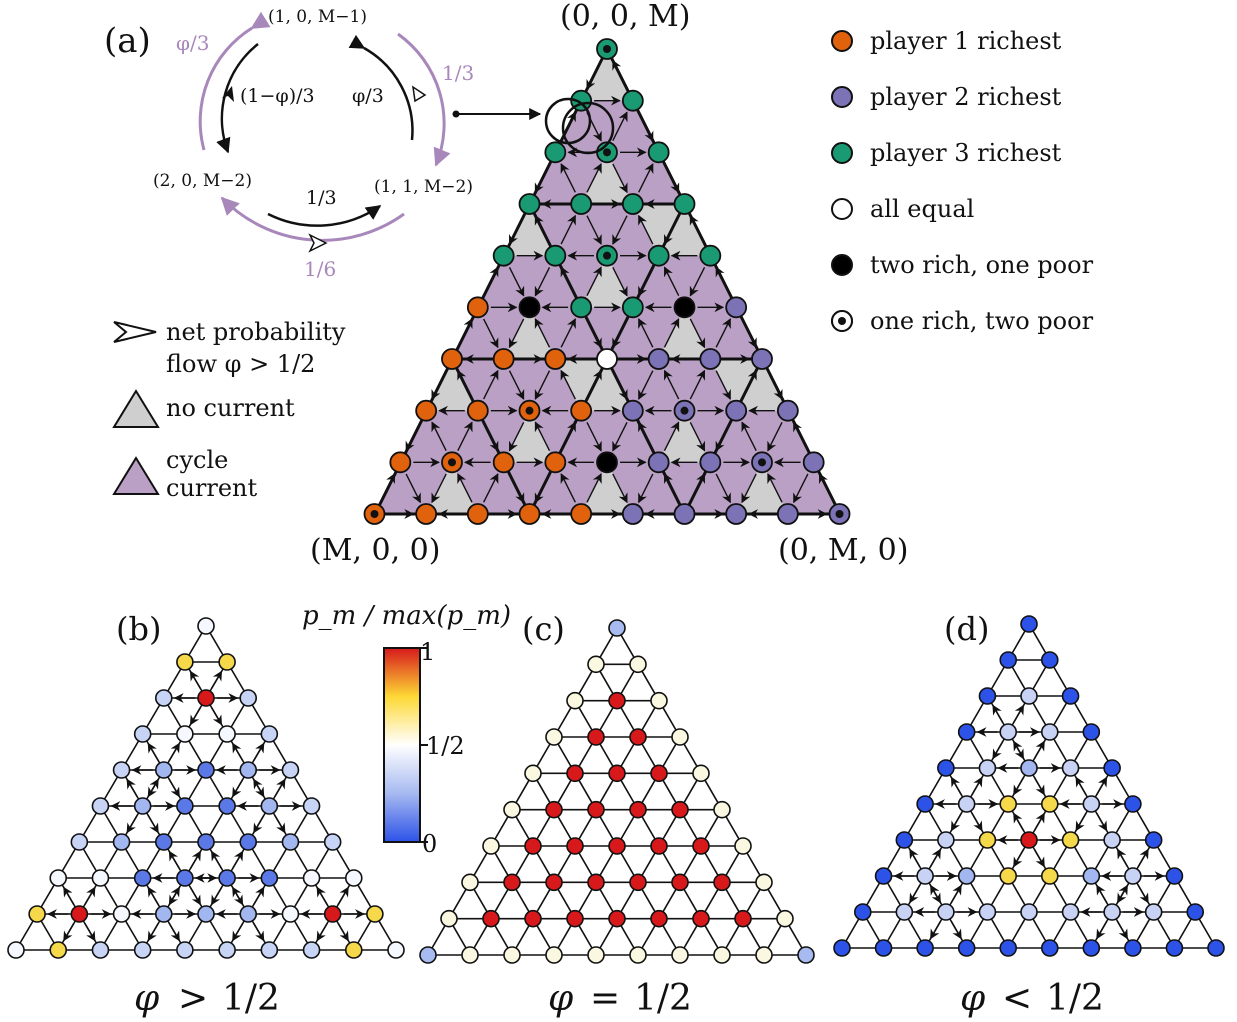 This screenshot has height=1022, width=1237. Describe the element at coordinates (605, 998) in the screenshot. I see `panel-c-caption-relation: =` at that location.